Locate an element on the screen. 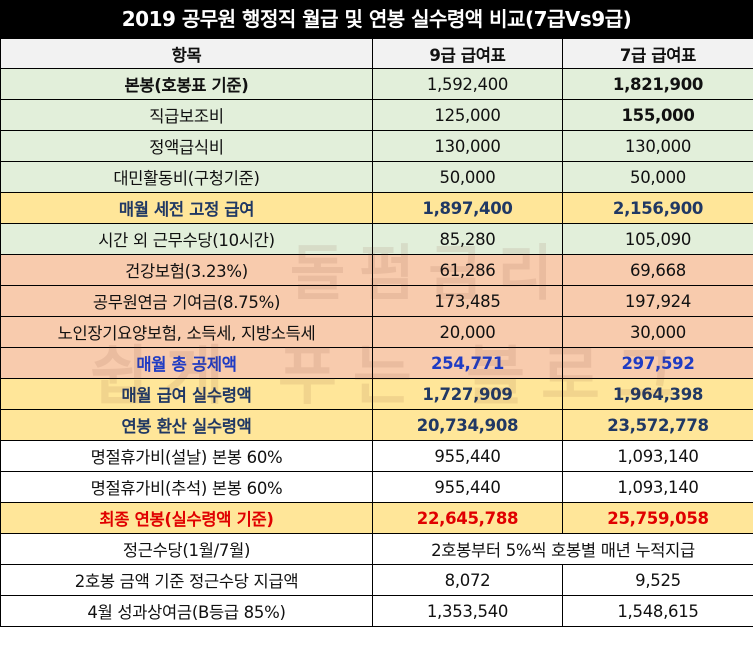 This screenshot has width=753, height=654. grade7-value: 25,759,058 is located at coordinates (657, 518).